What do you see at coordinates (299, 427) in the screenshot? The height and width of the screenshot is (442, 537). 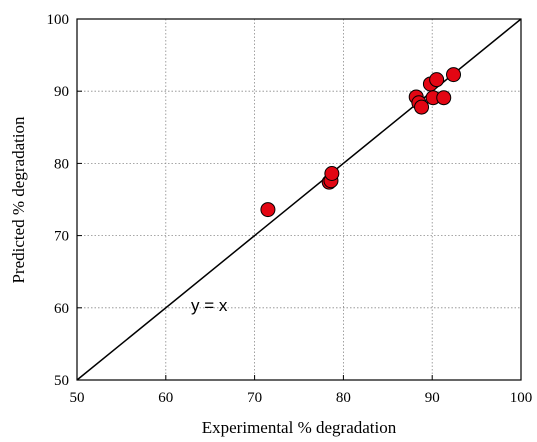 I see `x-axis-title: Experimental % degradation` at bounding box center [299, 427].